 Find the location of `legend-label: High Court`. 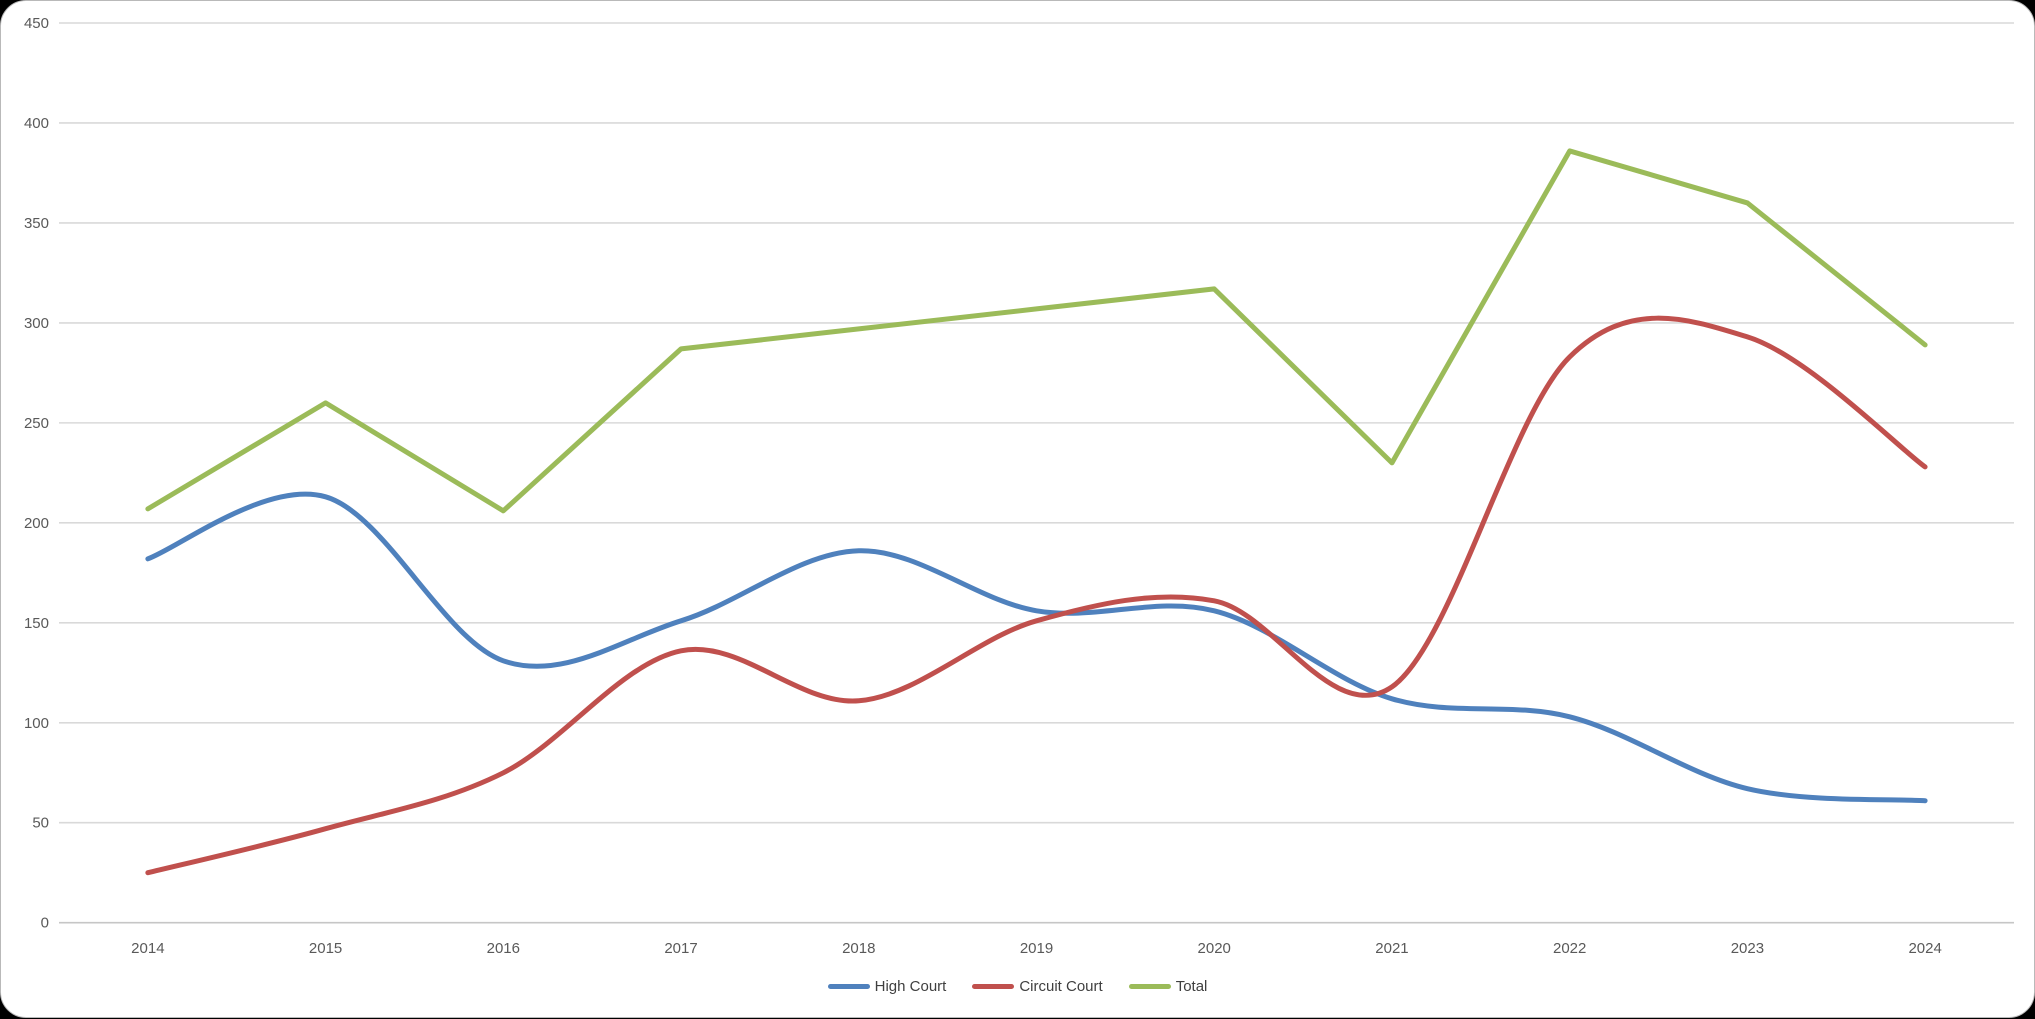

legend-label: High Court is located at coordinates (910, 986).